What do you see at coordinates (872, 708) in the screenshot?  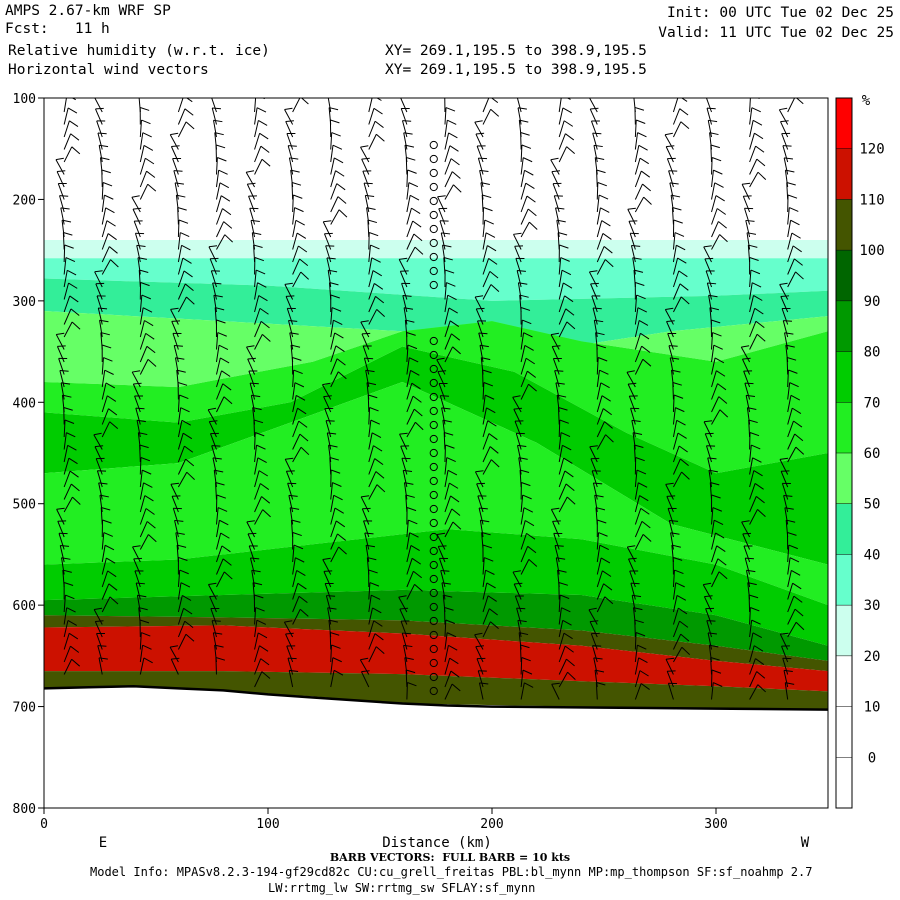 I see `colorbar-label: 10` at bounding box center [872, 708].